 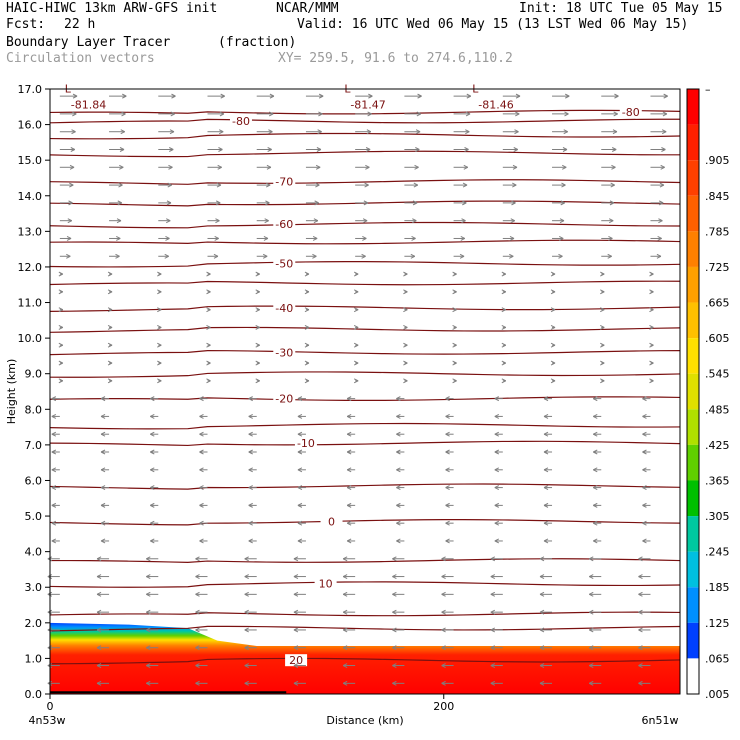 I want to click on forecast-label: Fcst:, so click(x=26, y=24).